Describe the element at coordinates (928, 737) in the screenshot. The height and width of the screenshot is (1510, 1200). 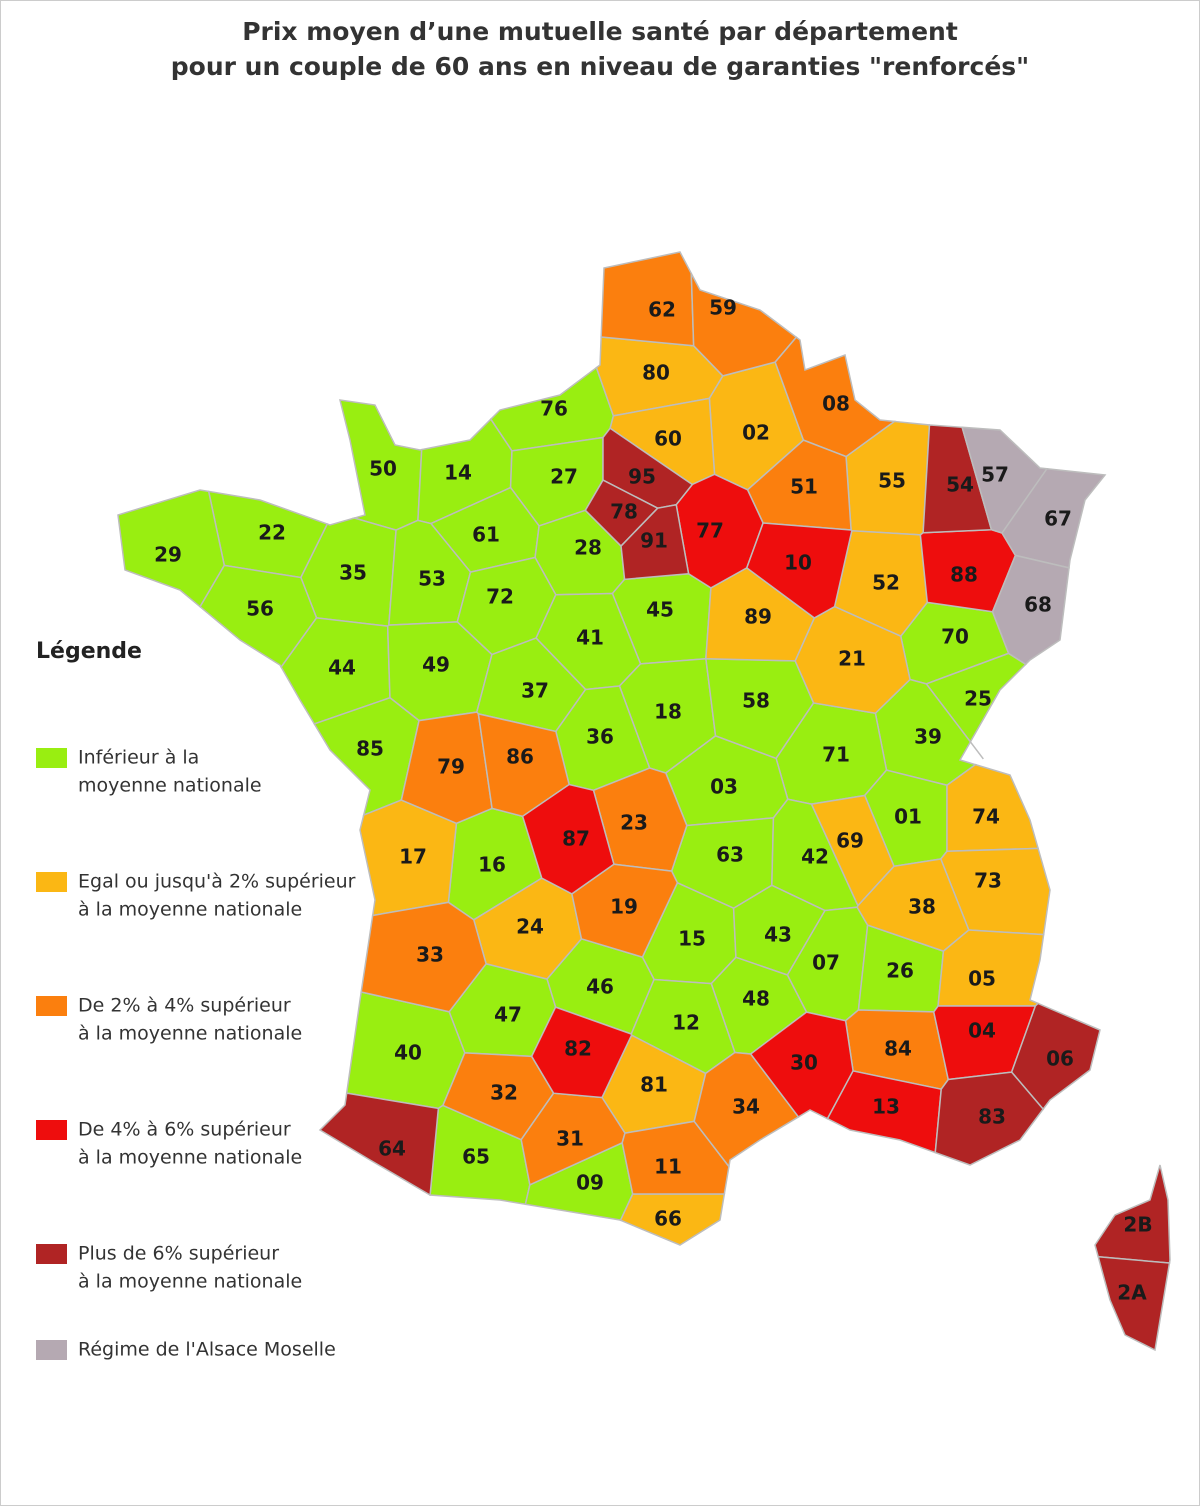
I see `department-label: 39` at that location.